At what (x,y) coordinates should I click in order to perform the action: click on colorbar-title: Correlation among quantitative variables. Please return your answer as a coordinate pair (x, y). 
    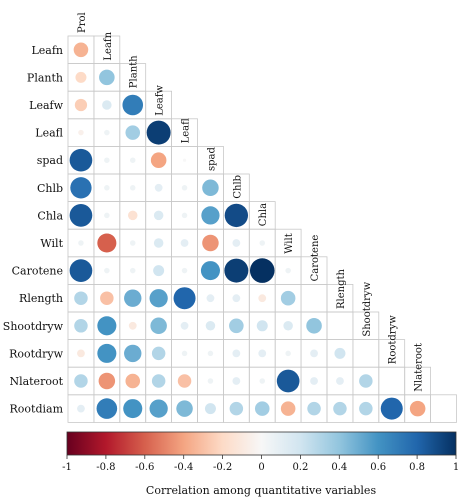
    Looking at the image, I should click on (261, 490).